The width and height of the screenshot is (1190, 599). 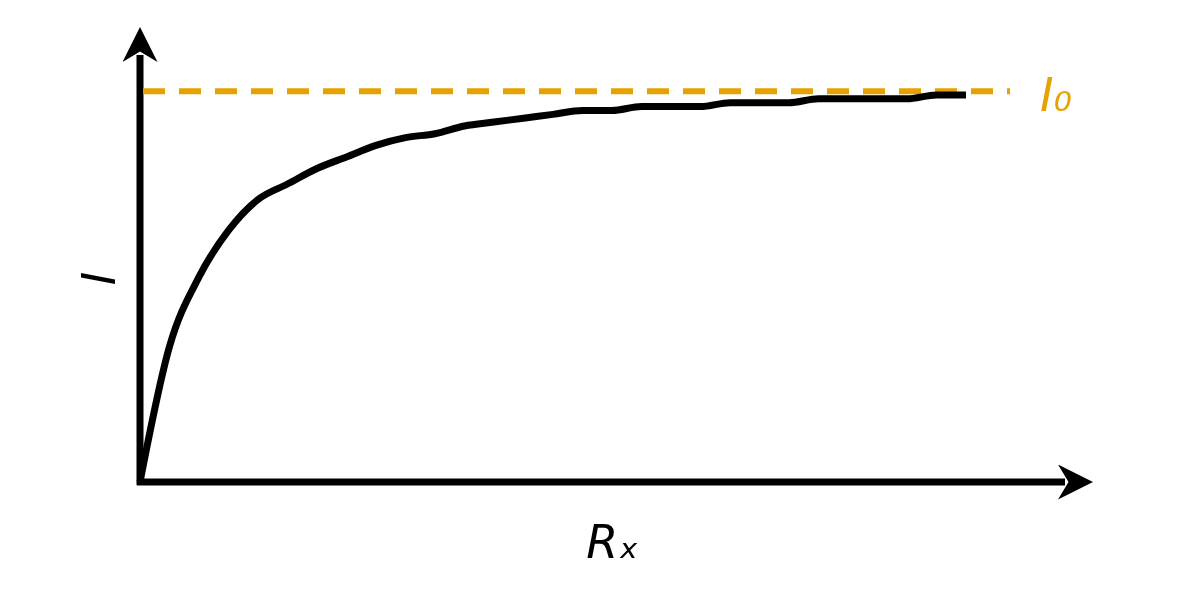 What do you see at coordinates (1056, 95) in the screenshot?
I see `ref-line-label: I₀` at bounding box center [1056, 95].